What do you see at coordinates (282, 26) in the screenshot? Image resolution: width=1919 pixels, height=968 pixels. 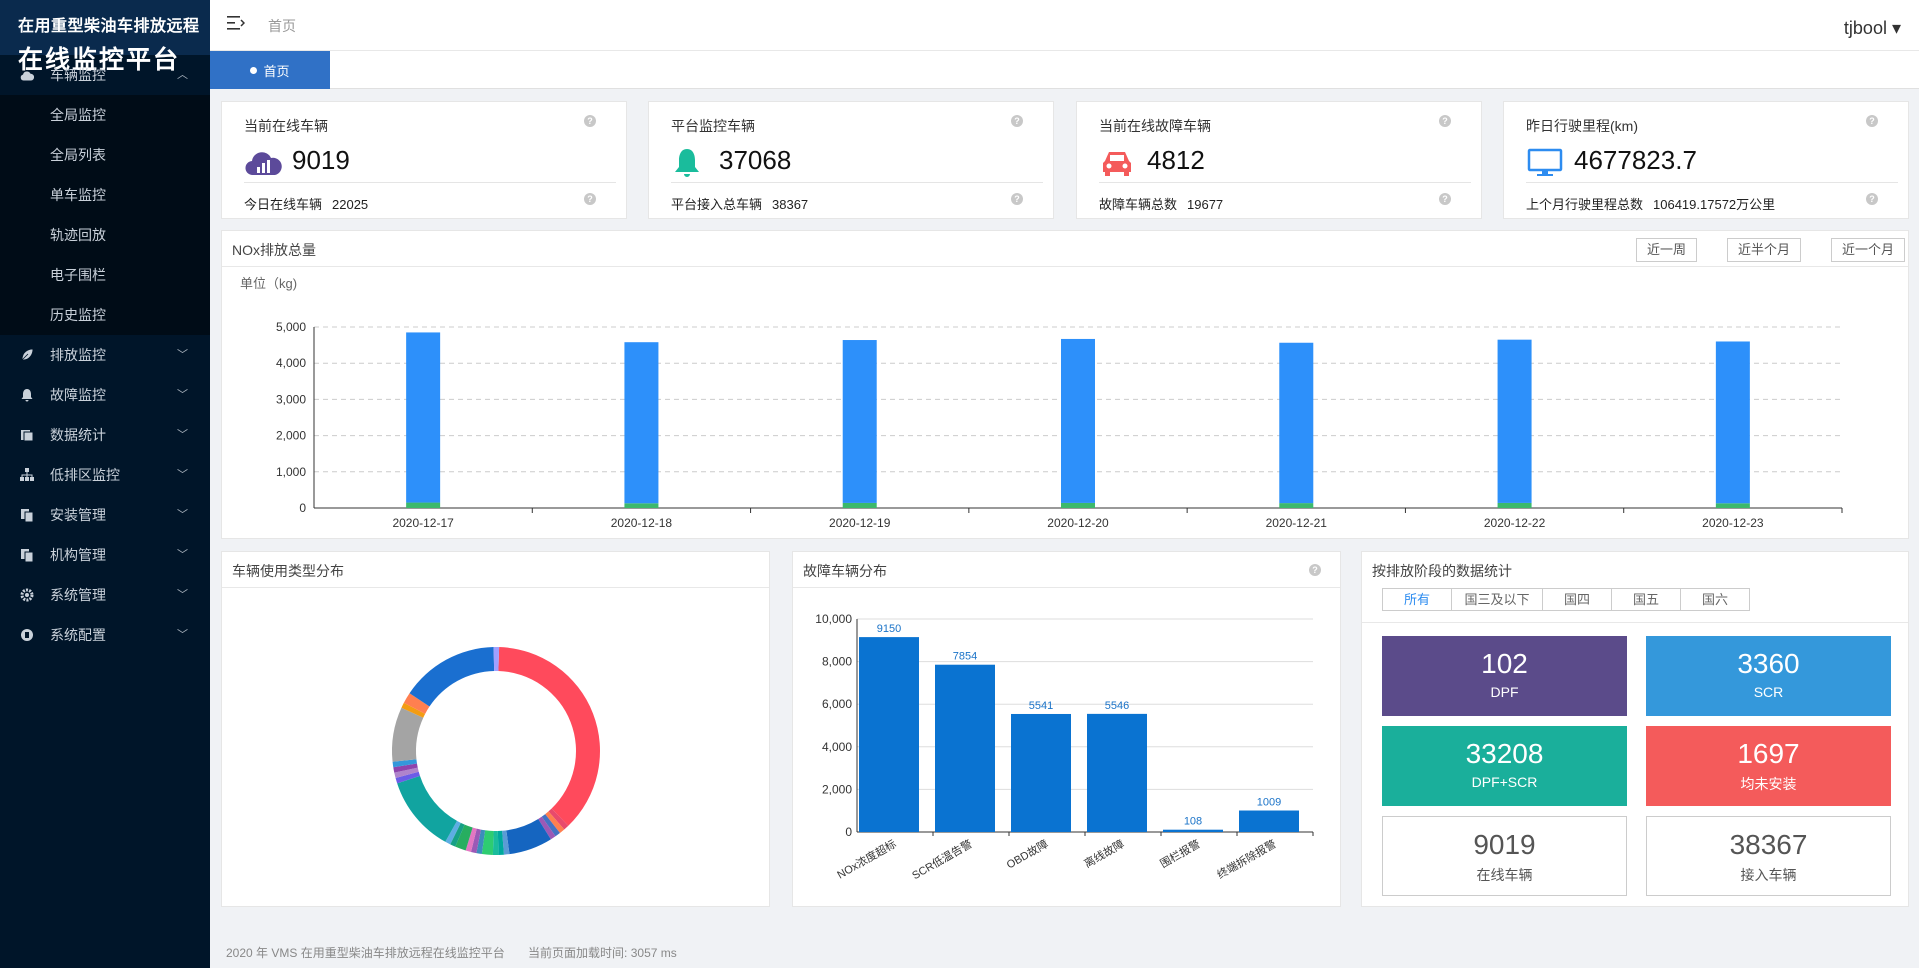 I see `breadcrumb: 首页` at bounding box center [282, 26].